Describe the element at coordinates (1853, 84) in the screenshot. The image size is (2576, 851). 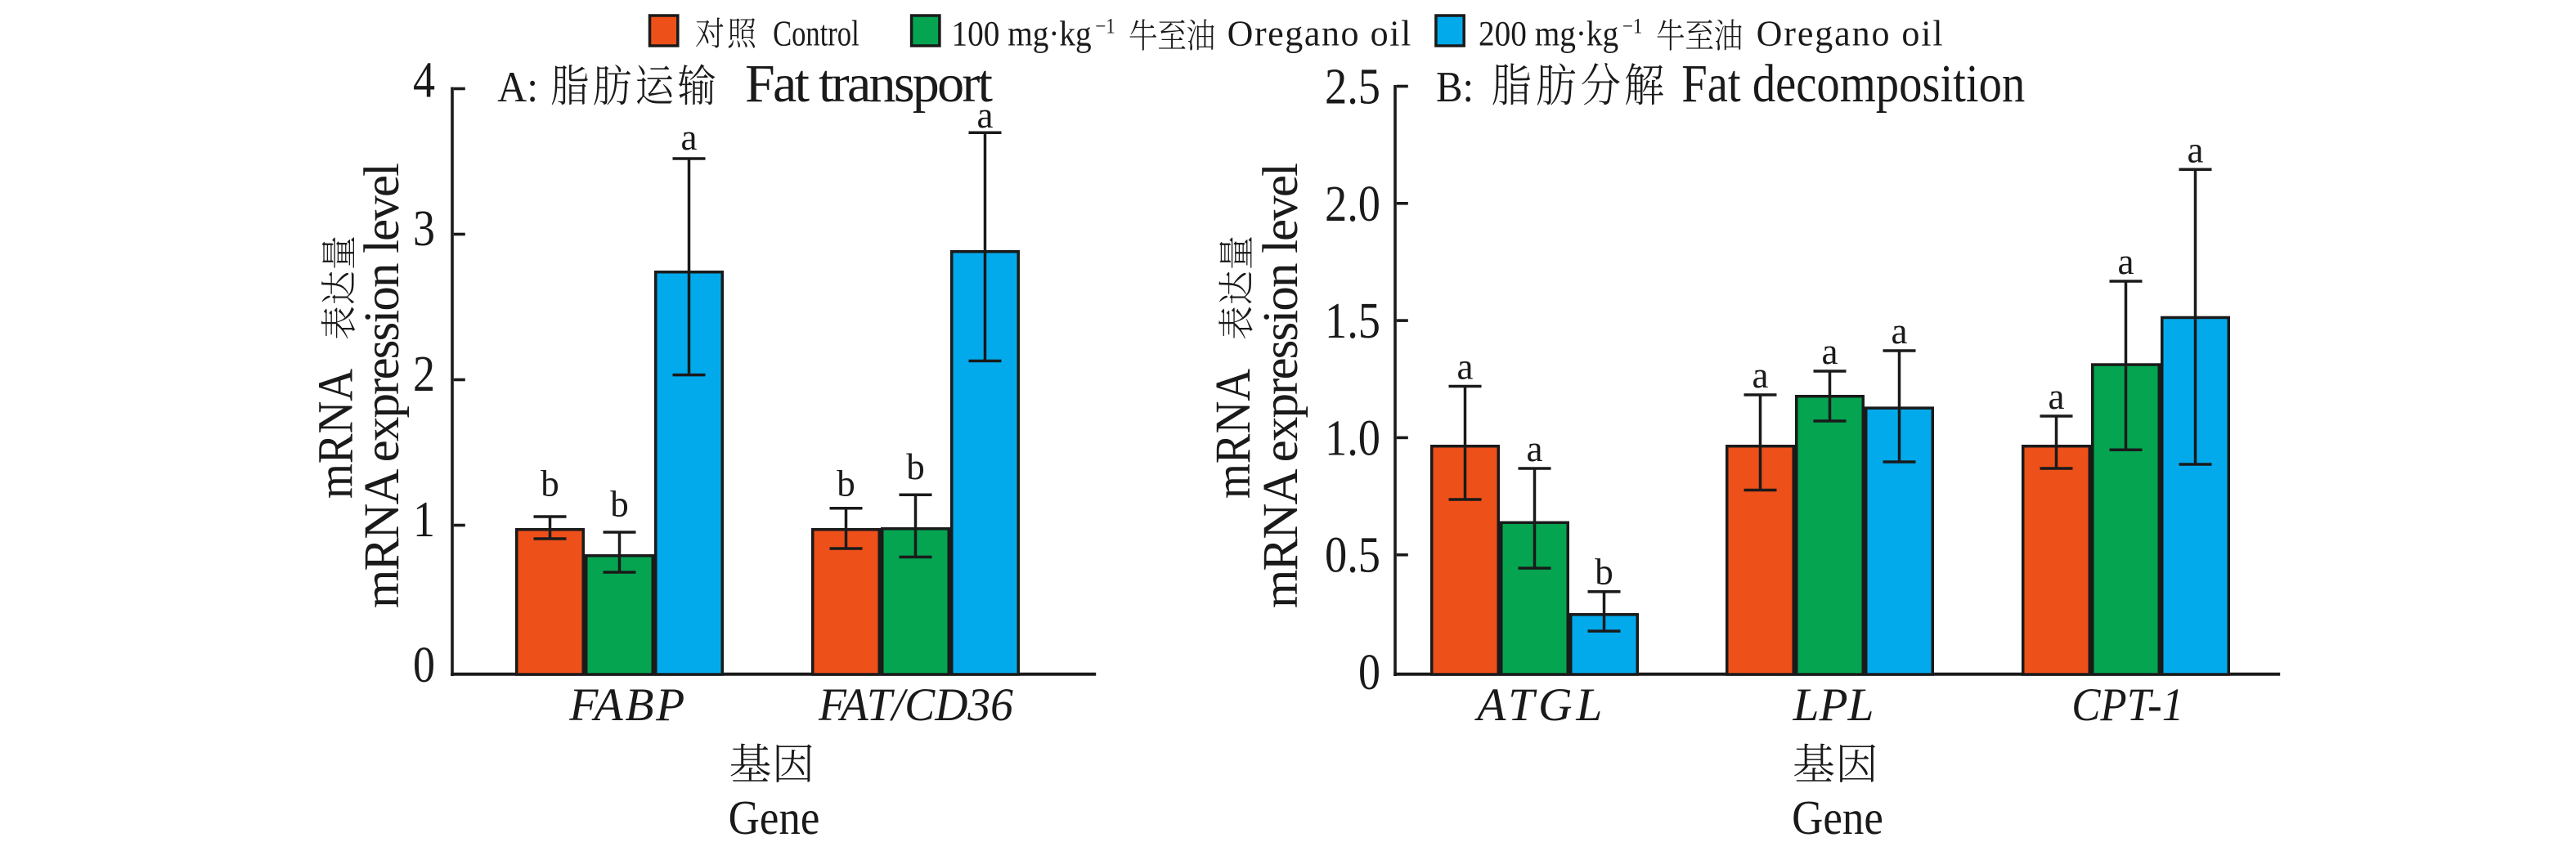
I see `svg-text: Fat decomposition` at that location.